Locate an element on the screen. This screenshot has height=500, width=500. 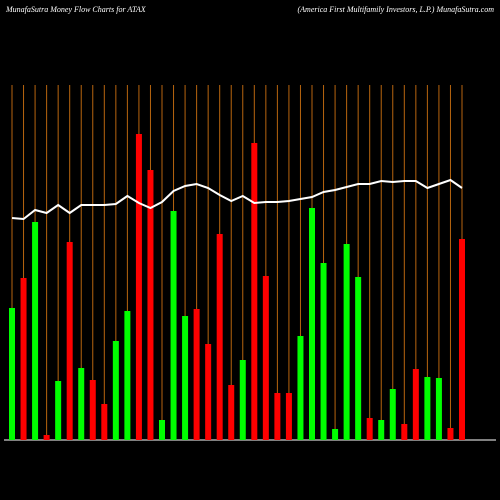
chart-title: MunafaSutra Money Flow Charts for ATAX is located at coordinates (76, 9).